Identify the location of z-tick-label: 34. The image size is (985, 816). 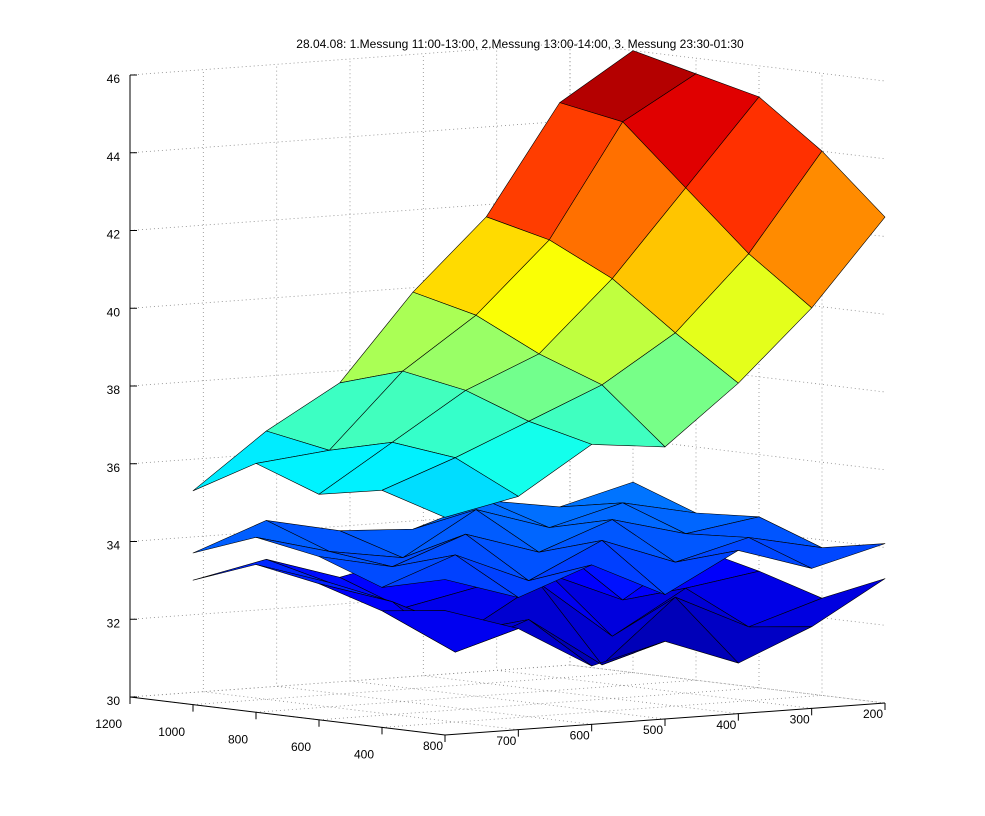
(114, 546).